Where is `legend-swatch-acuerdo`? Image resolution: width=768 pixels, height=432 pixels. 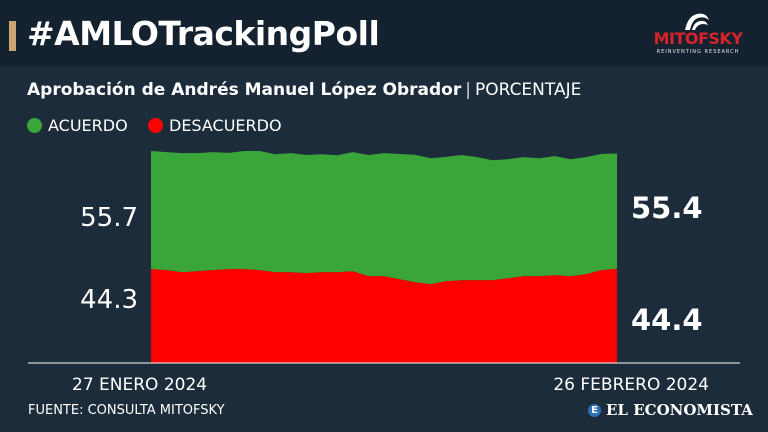
legend-swatch-acuerdo is located at coordinates (34, 125).